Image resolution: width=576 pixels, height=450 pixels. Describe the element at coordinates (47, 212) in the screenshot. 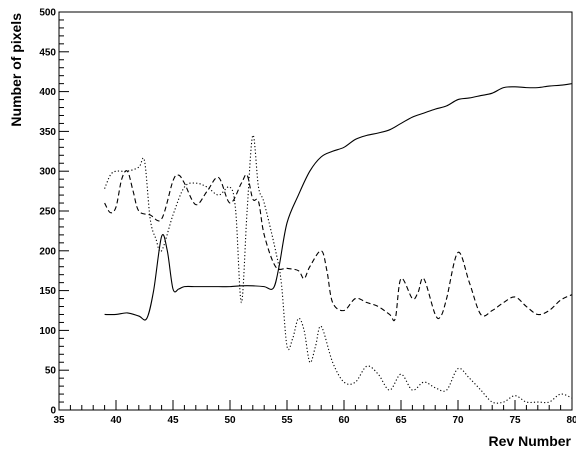

I see `y-tick-label: 250` at that location.